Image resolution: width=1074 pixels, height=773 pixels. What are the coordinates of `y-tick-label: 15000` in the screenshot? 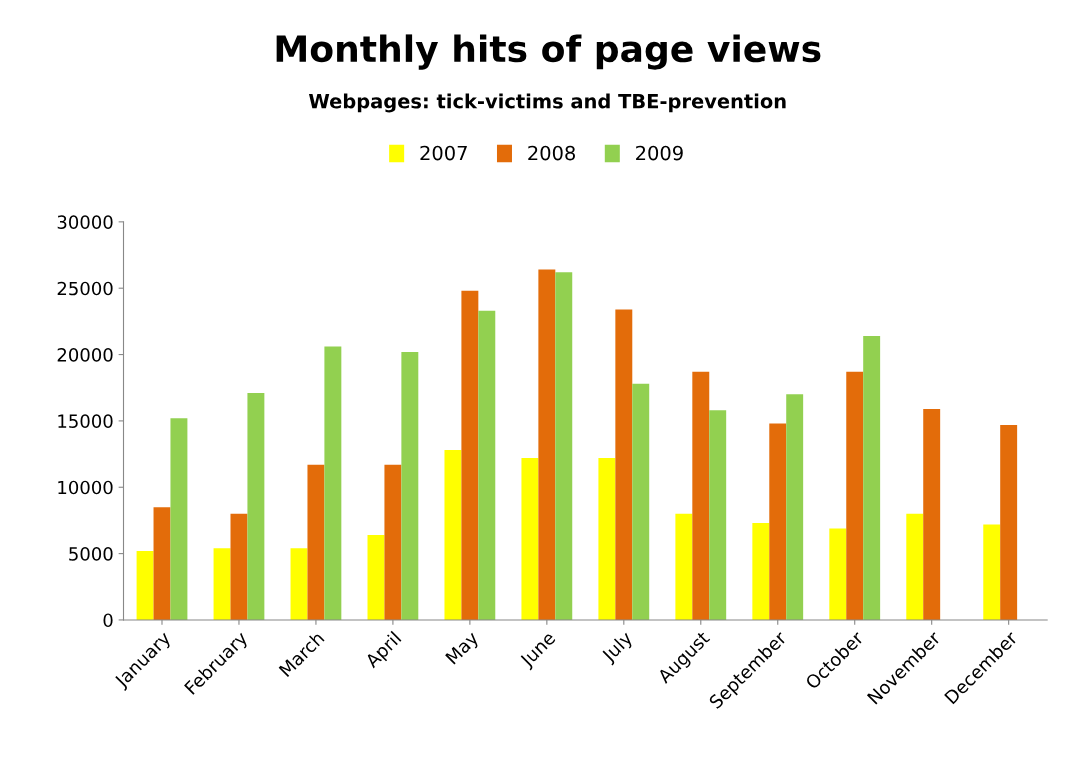 It's located at (85, 421).